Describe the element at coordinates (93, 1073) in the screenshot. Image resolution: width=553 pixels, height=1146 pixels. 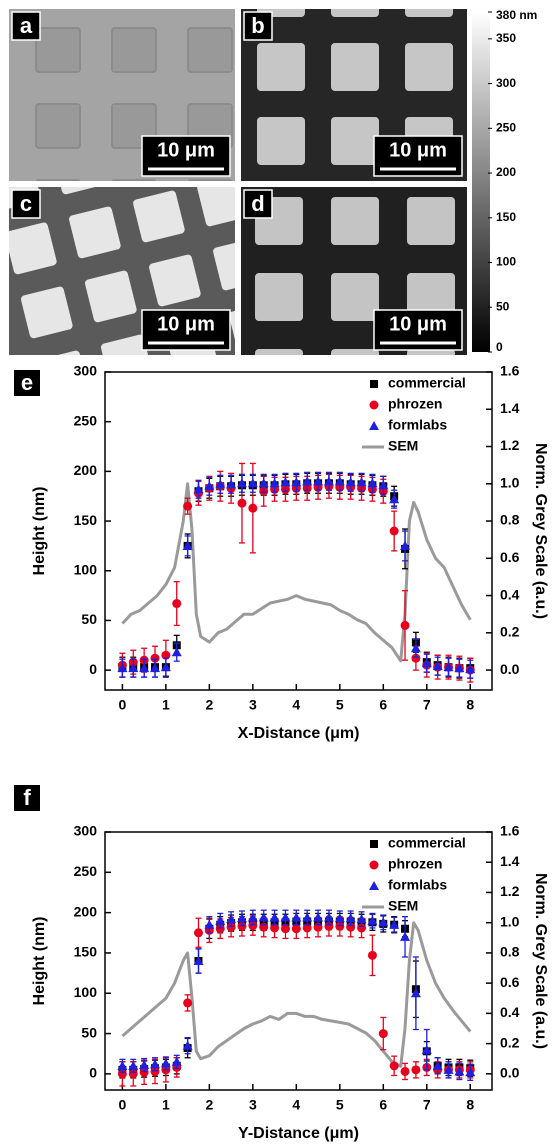
I see `y-tick-label: 0` at that location.